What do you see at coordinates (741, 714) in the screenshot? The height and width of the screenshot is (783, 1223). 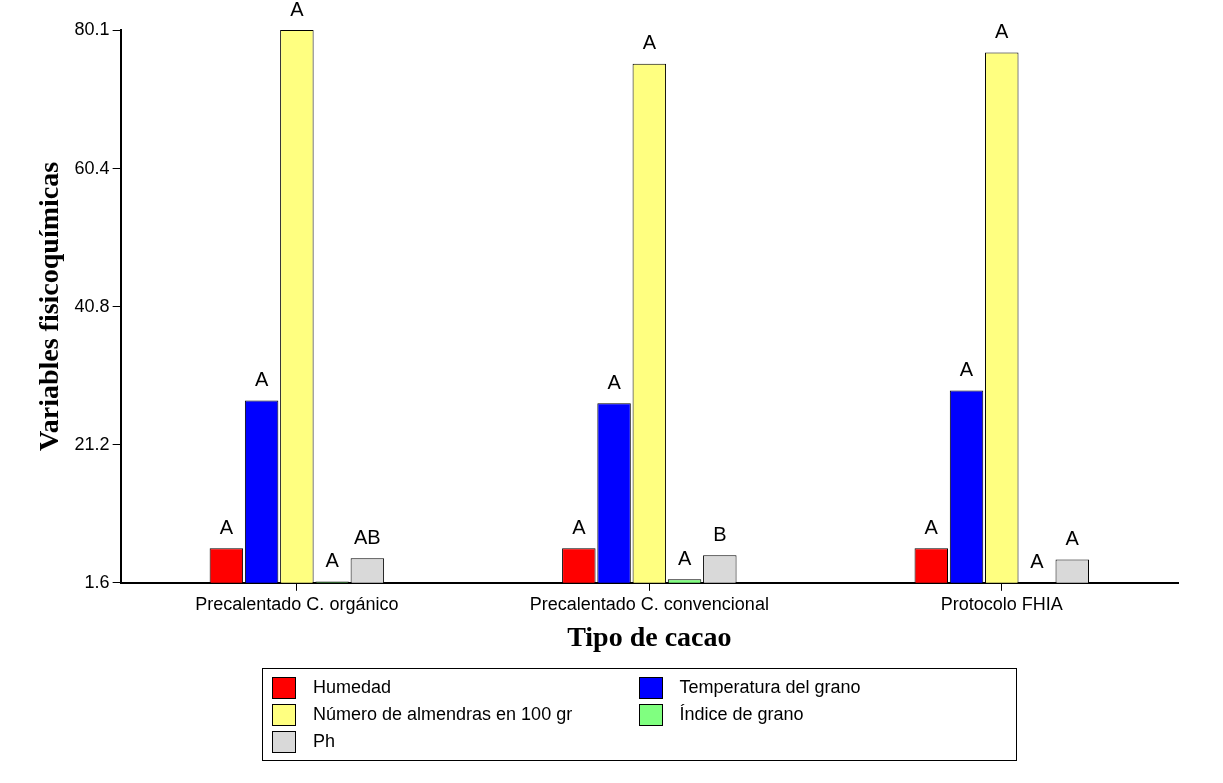 I see `legend-label: Índice de grano` at bounding box center [741, 714].